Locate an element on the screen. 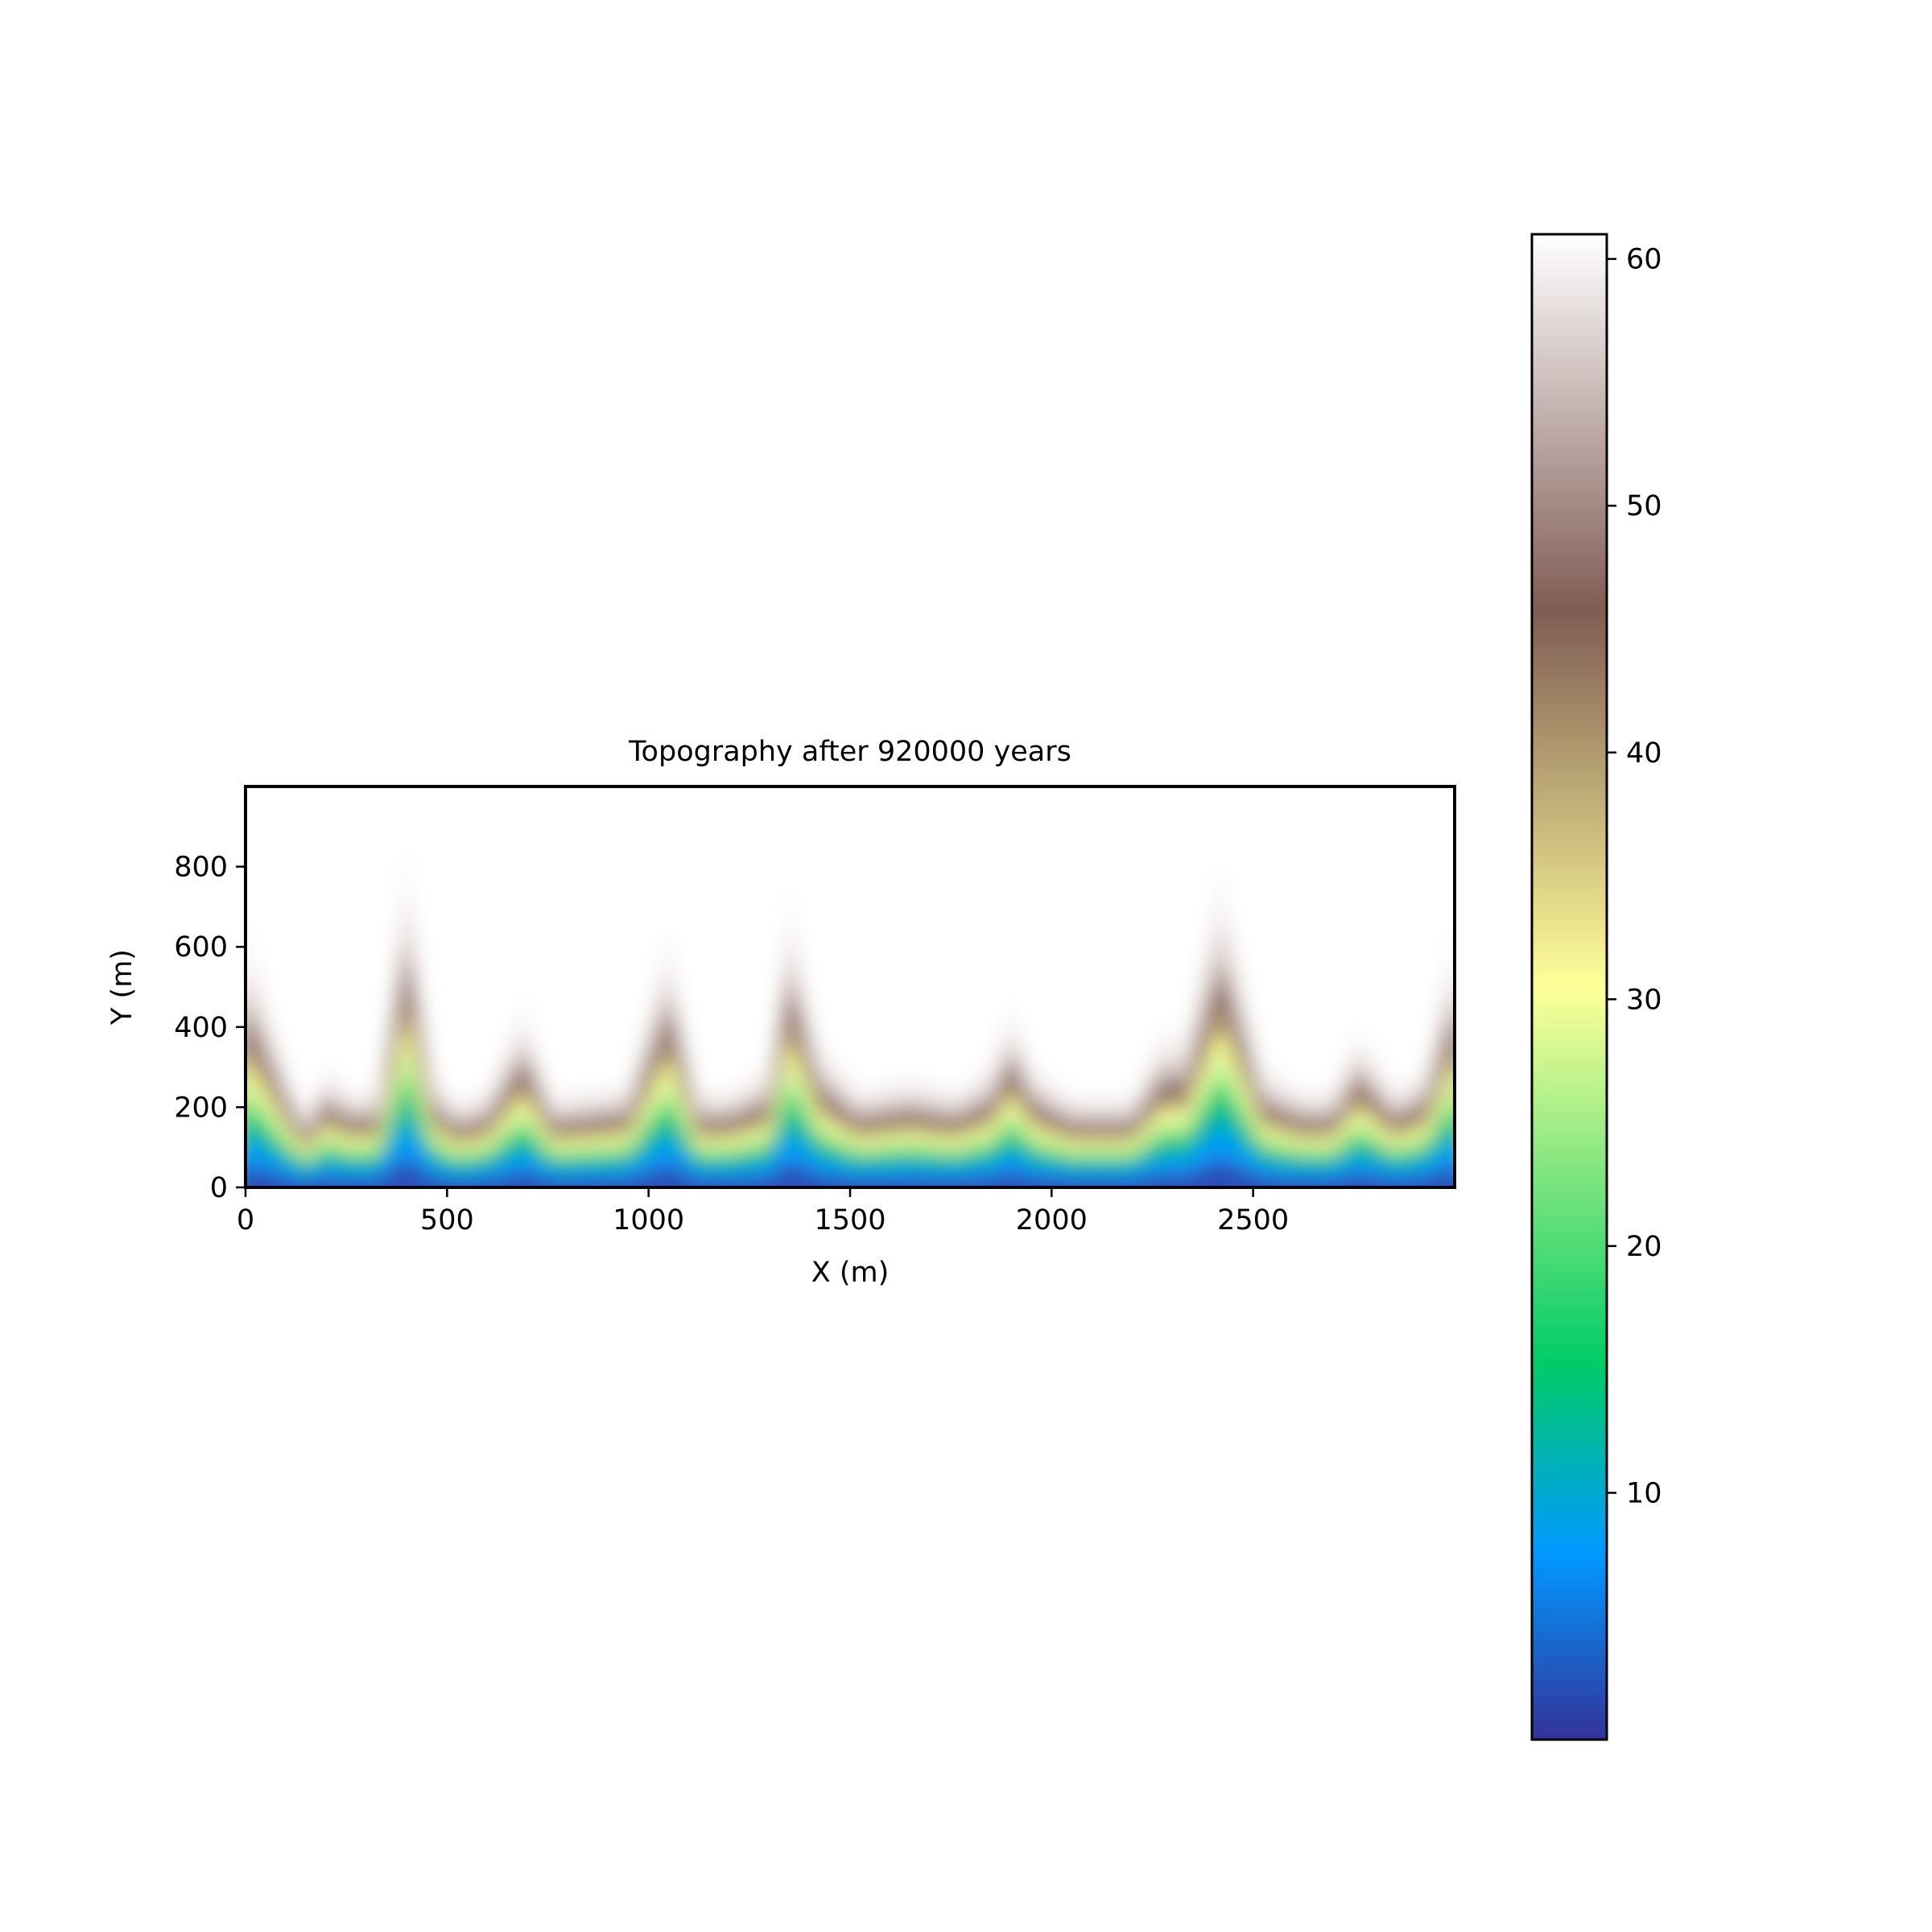 Image resolution: width=1932 pixels, height=1932 pixels. y-tick-label: 0 is located at coordinates (219, 1188).